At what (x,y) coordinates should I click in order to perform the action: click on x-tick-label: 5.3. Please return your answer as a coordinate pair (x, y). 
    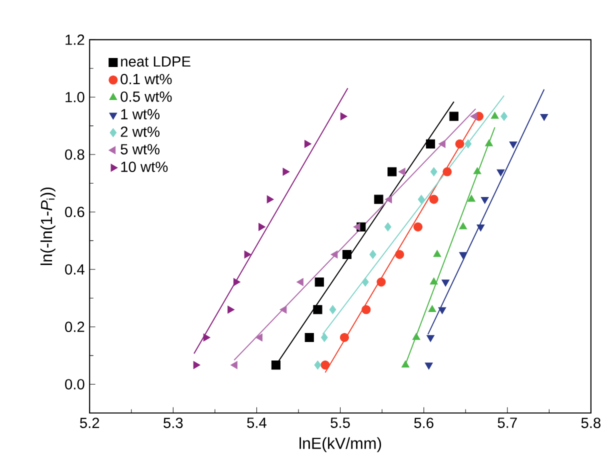
    Looking at the image, I should click on (173, 423).